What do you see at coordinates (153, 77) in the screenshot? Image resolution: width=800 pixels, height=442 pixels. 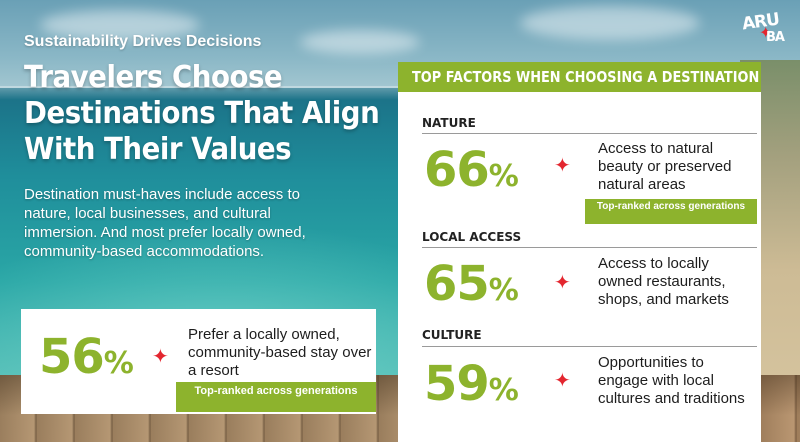 I see `headline-line: Travelers Choose` at bounding box center [153, 77].